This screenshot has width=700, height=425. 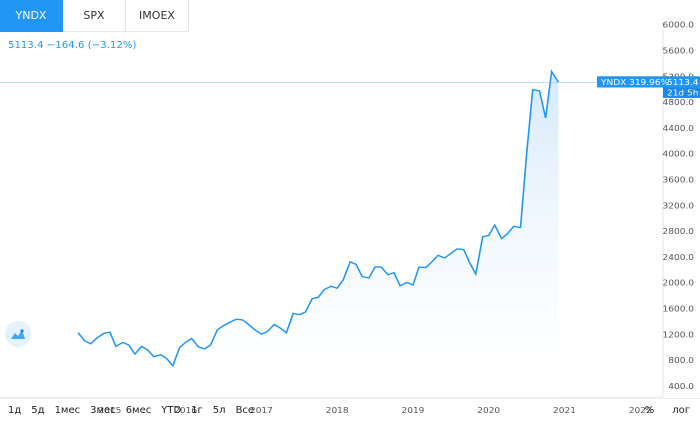 I want to click on range-button: 3мес, so click(x=103, y=410).